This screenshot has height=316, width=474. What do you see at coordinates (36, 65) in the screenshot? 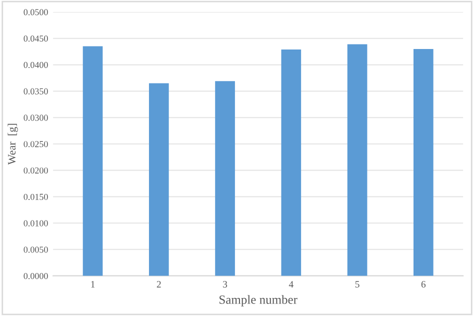
I see `y-tick-label: 0.0400` at bounding box center [36, 65].